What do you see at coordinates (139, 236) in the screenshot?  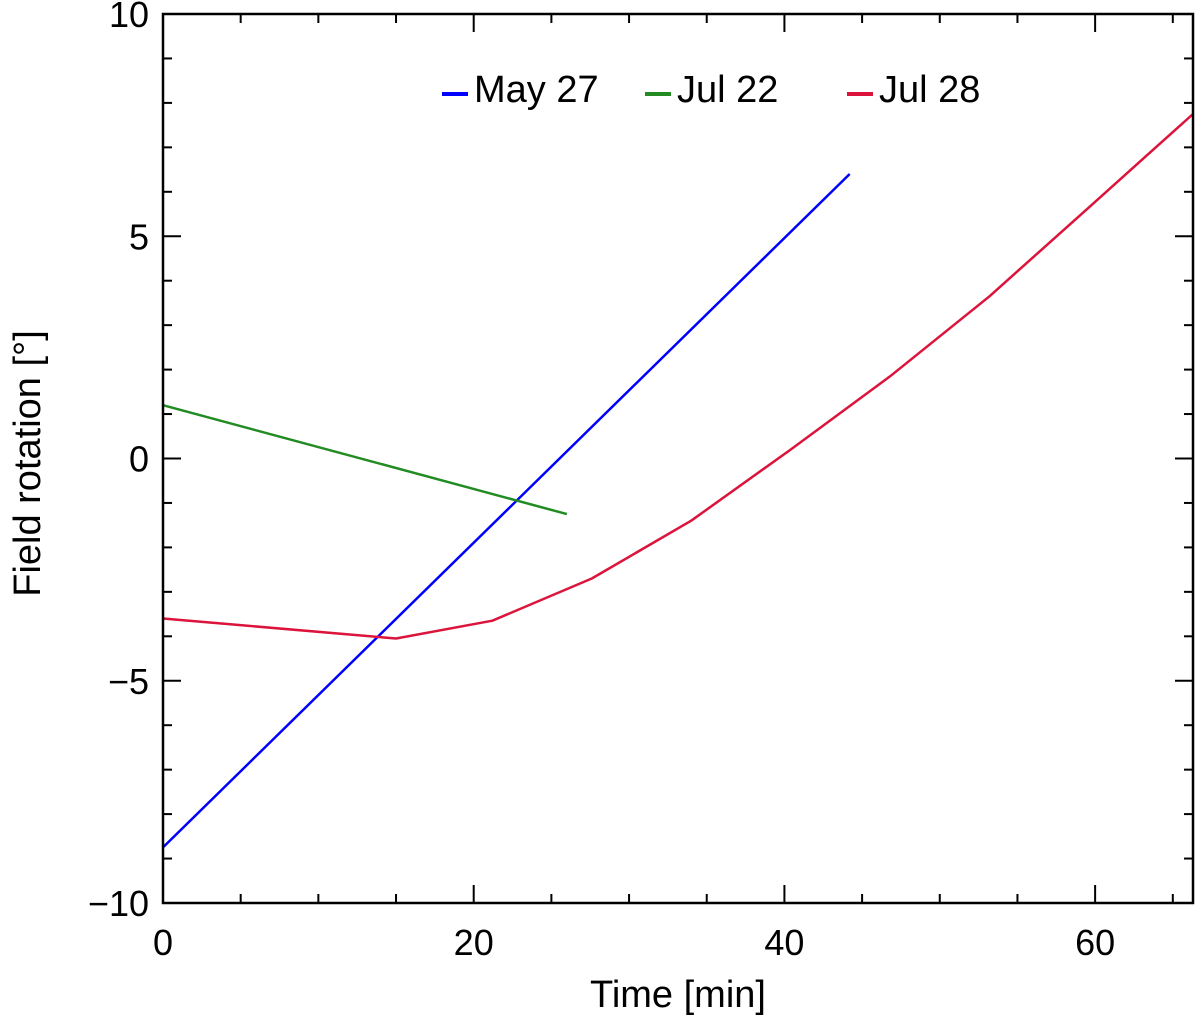 I see `y-tick-label: 5` at bounding box center [139, 236].